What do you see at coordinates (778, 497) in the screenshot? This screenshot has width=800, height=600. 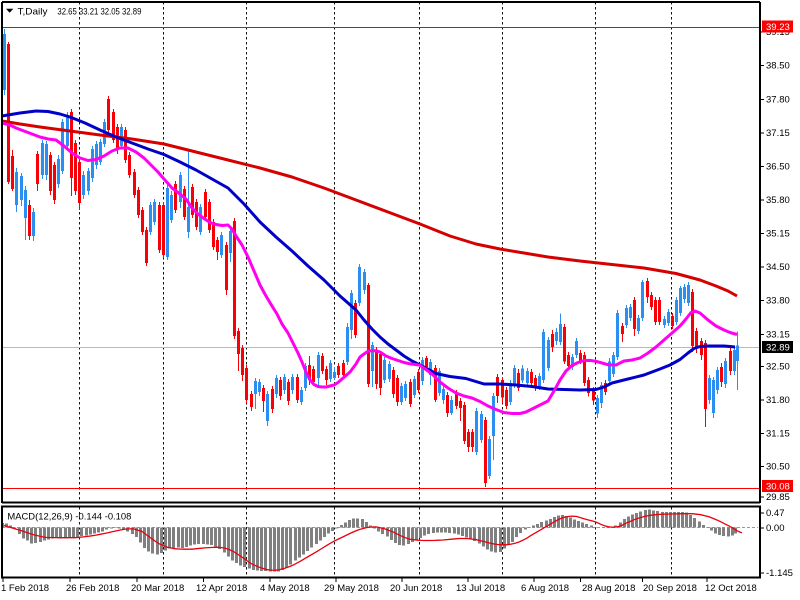 I see `svg-text: 29.85` at bounding box center [778, 497].